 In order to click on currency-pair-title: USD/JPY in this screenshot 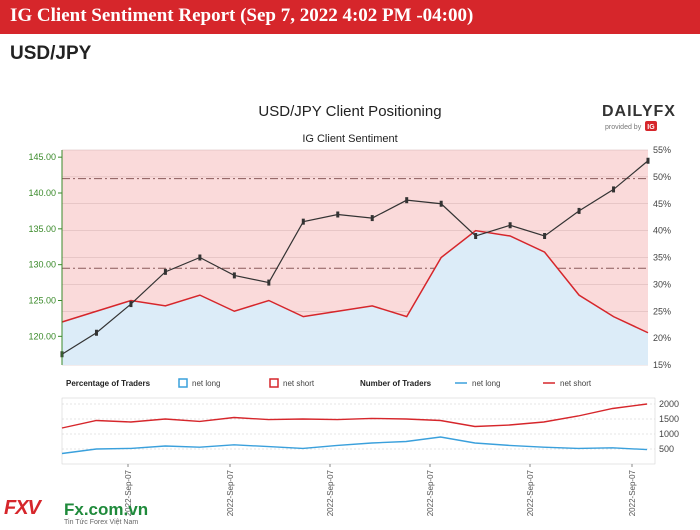, I will do `click(51, 53)`.